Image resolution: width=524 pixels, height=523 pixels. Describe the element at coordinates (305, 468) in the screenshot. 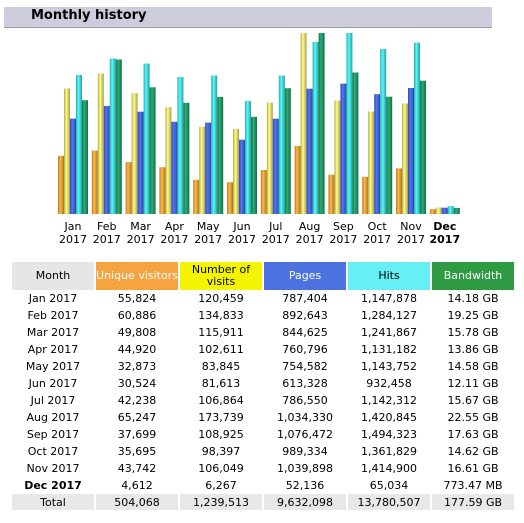

I see `cell-pages: 1,039,898` at that location.